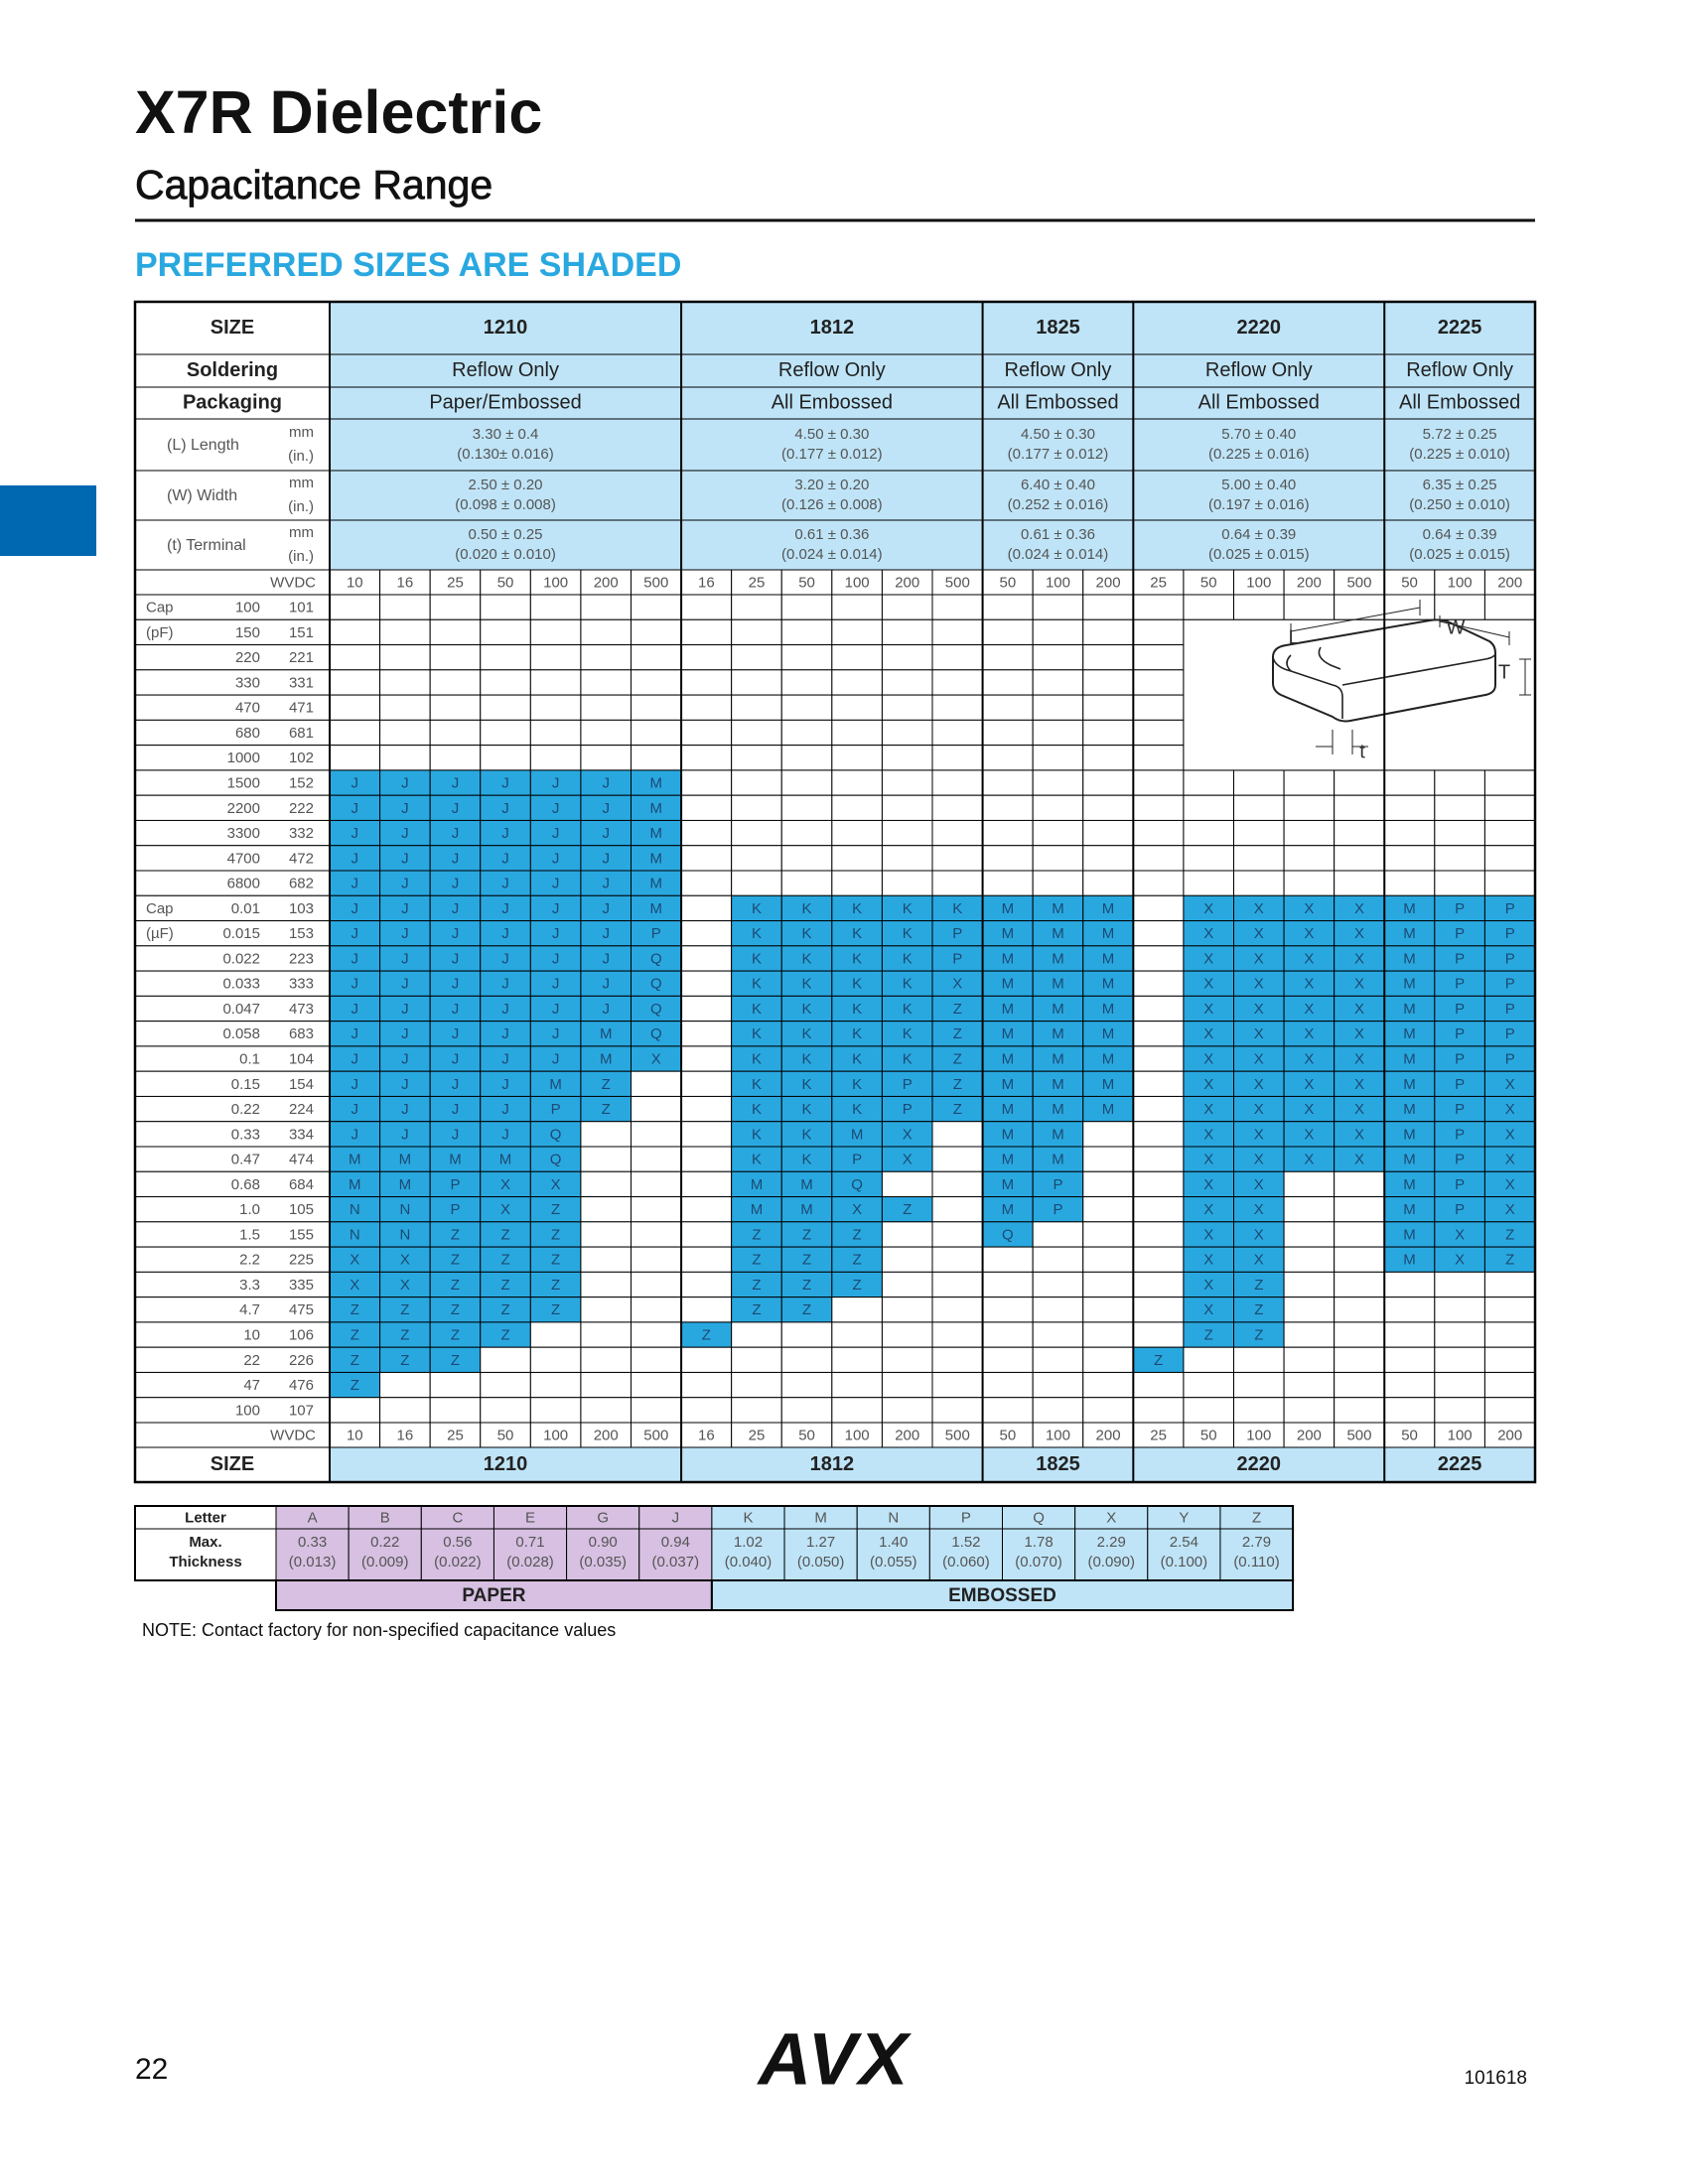  I want to click on wvdc-value: 50, so click(1008, 582).